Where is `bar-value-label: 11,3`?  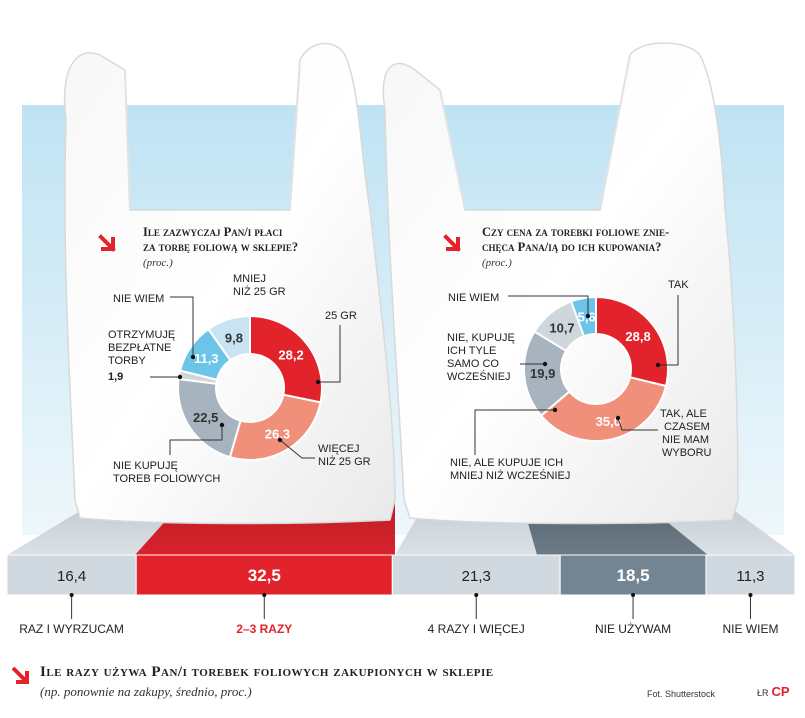
bar-value-label: 11,3 is located at coordinates (750, 576).